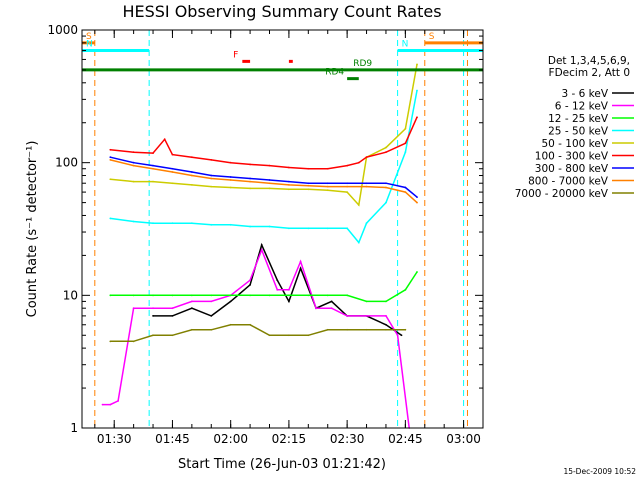  I want to click on legend-label: 100 - 300 keV, so click(572, 157).